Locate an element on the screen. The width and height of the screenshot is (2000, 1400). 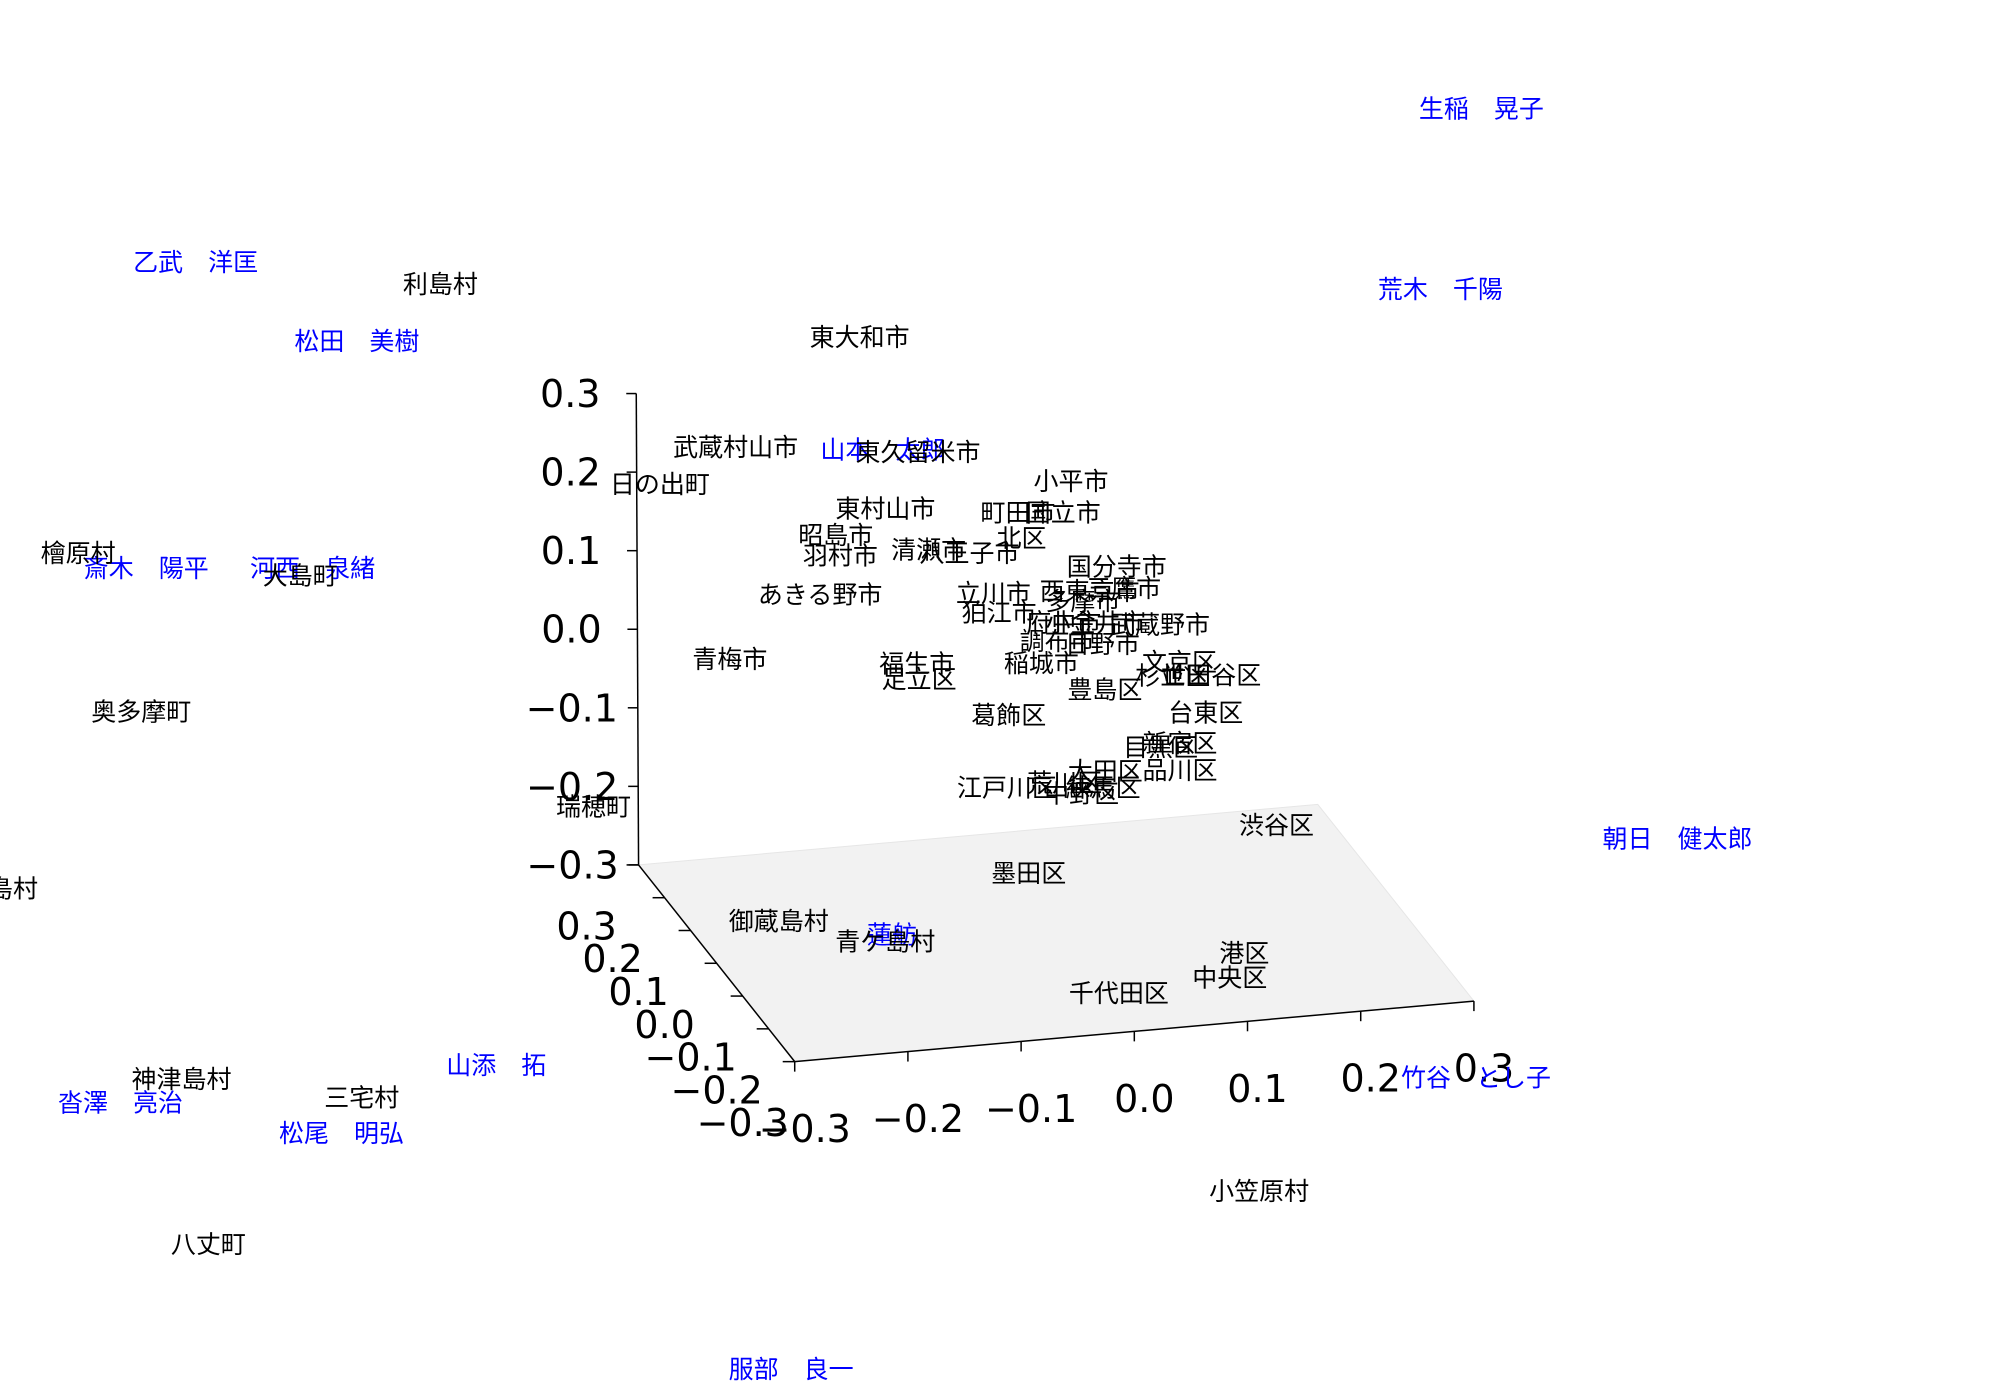
point-label: 小笠原村 is located at coordinates (1259, 1191).